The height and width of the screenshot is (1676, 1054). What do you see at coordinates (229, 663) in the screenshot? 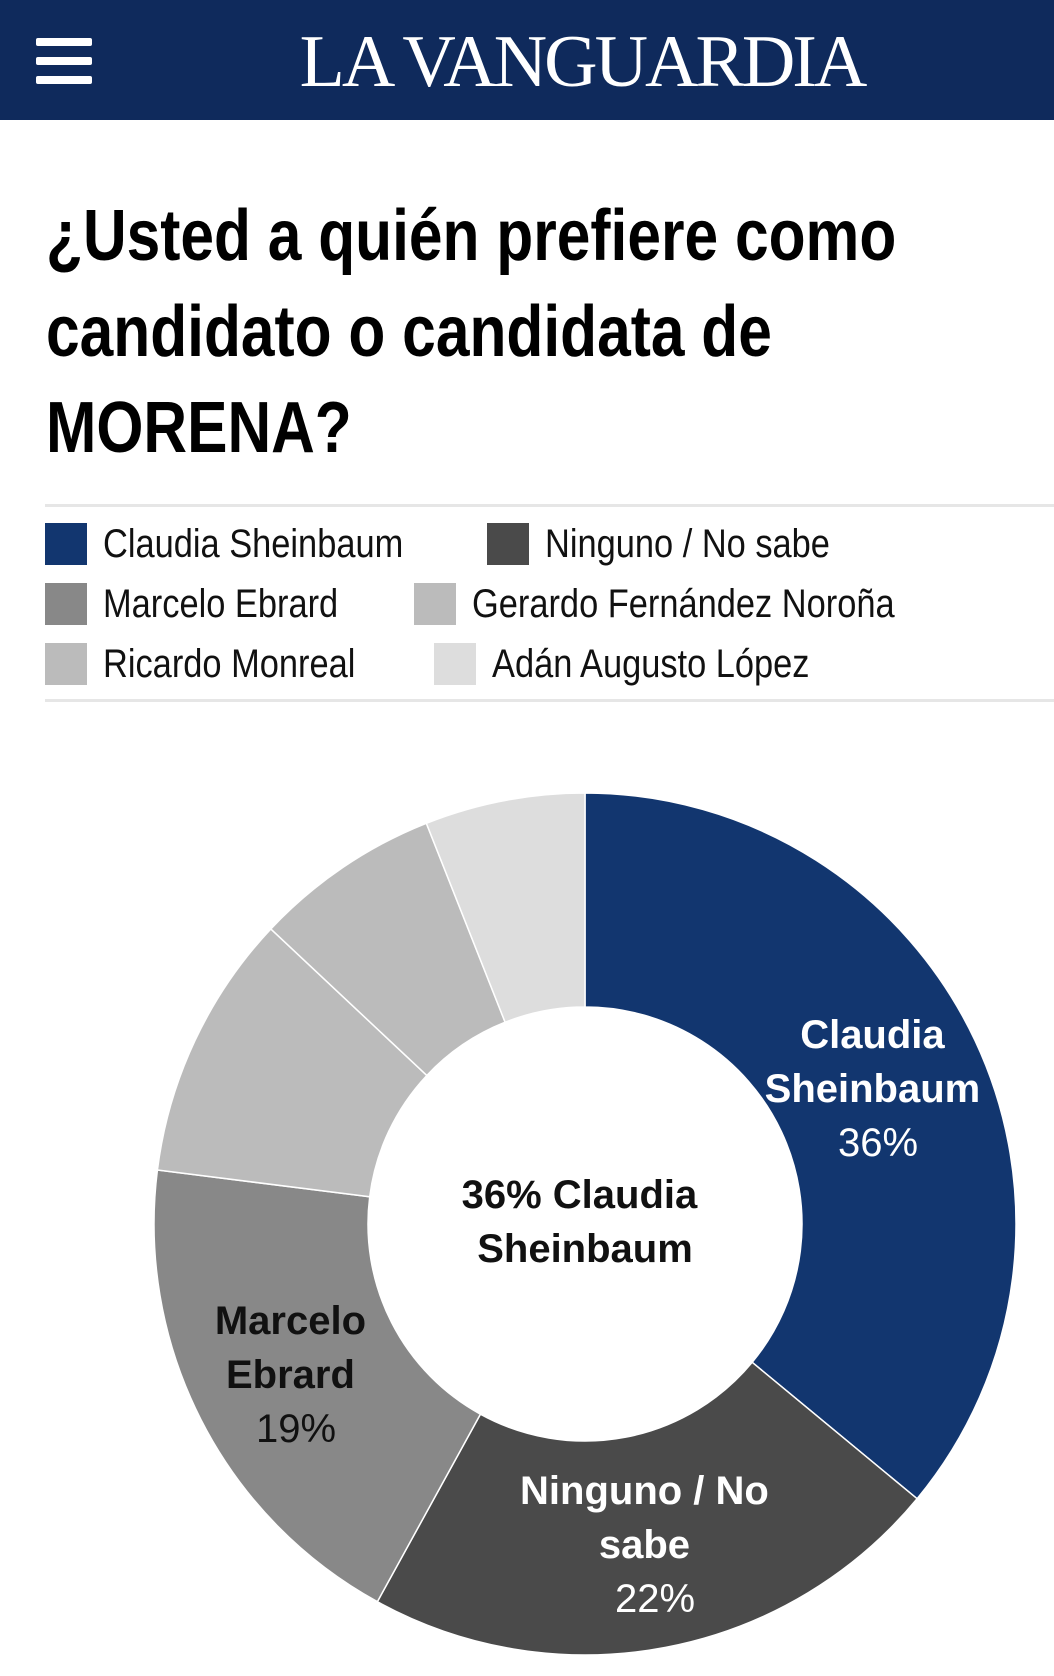
I see `legend-label: Ricardo Monreal` at bounding box center [229, 663].